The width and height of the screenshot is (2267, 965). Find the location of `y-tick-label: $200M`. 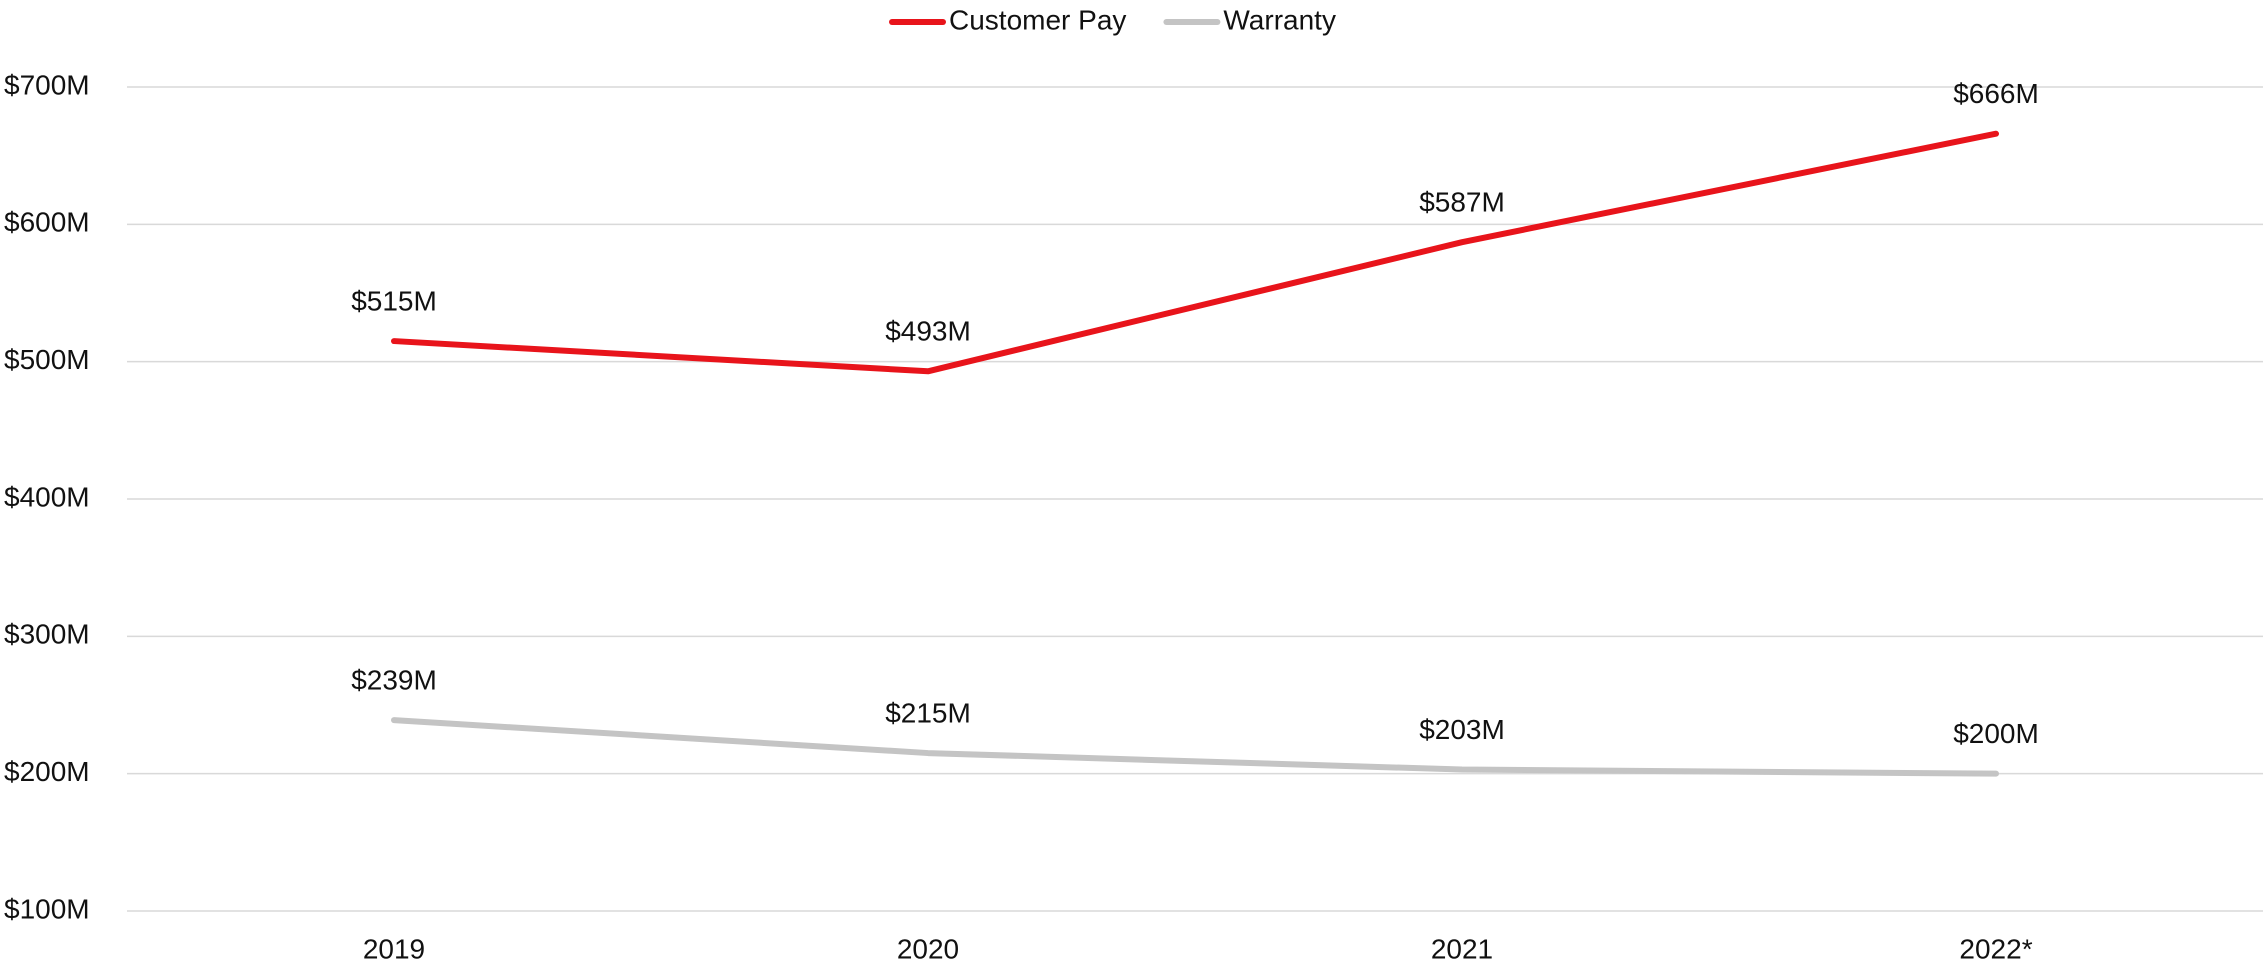

y-tick-label: $200M is located at coordinates (47, 771).